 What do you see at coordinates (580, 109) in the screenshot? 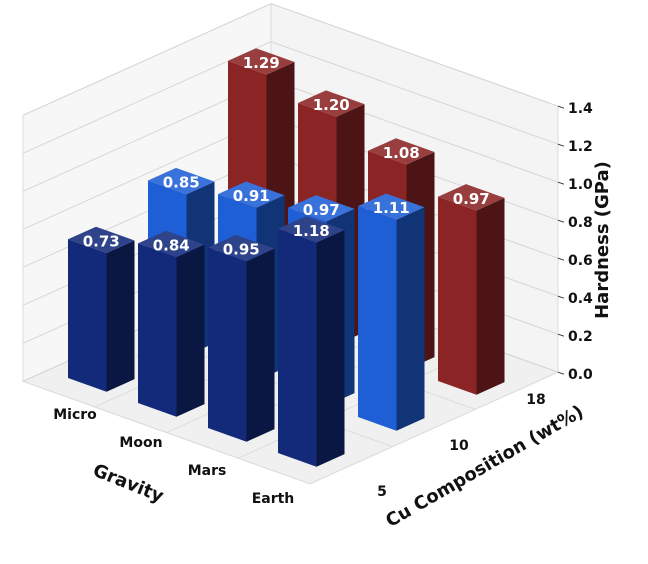
I see `z-tick-label: 1.4` at bounding box center [580, 109].